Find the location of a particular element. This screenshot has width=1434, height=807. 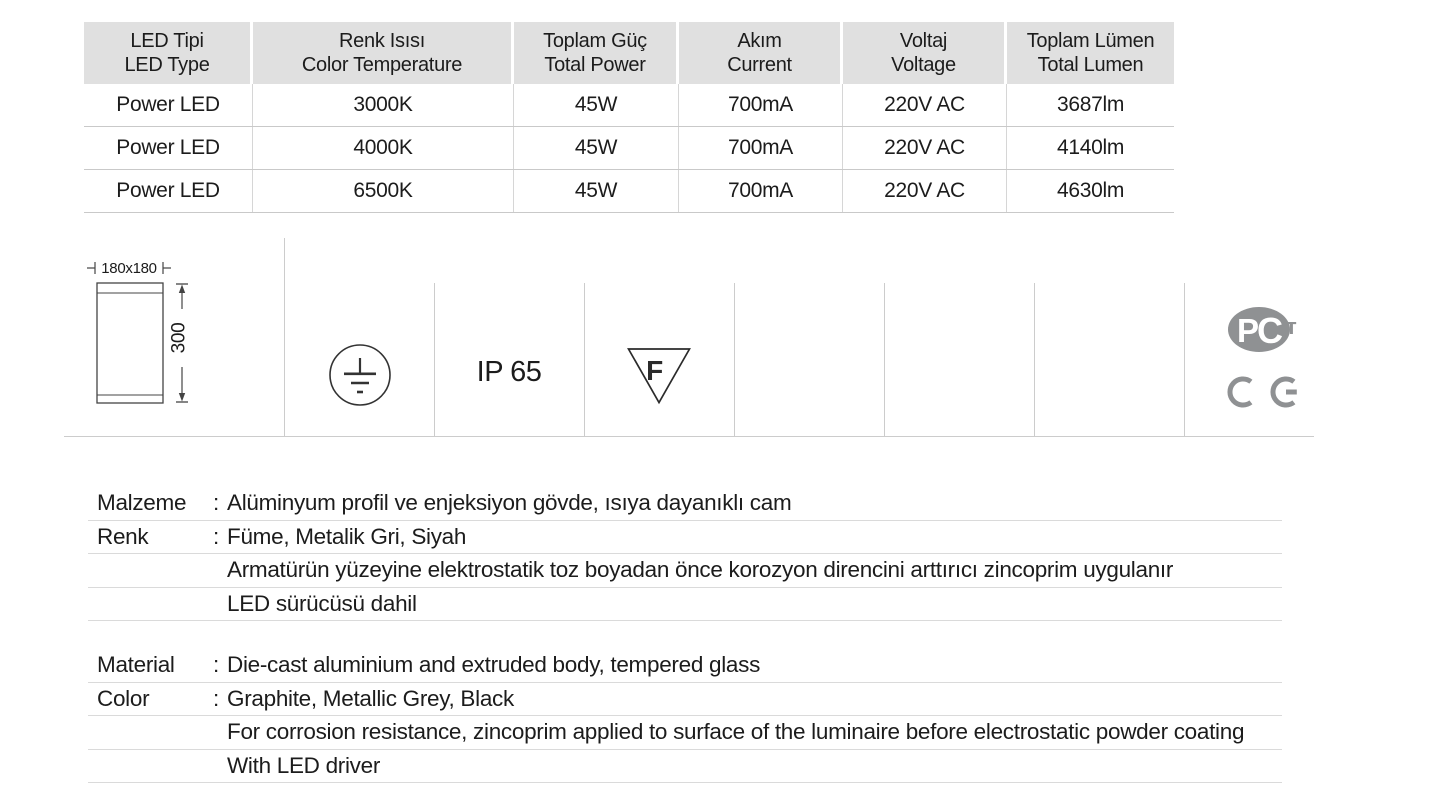

header-label-tr: Toplam Lümen is located at coordinates (1090, 41).